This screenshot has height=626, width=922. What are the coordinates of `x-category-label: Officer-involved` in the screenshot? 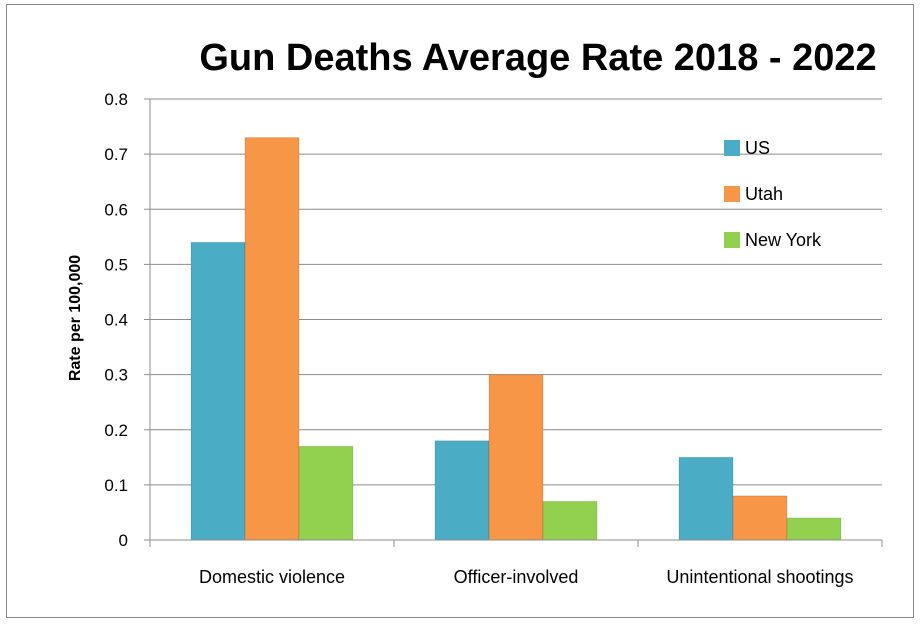 It's located at (516, 577).